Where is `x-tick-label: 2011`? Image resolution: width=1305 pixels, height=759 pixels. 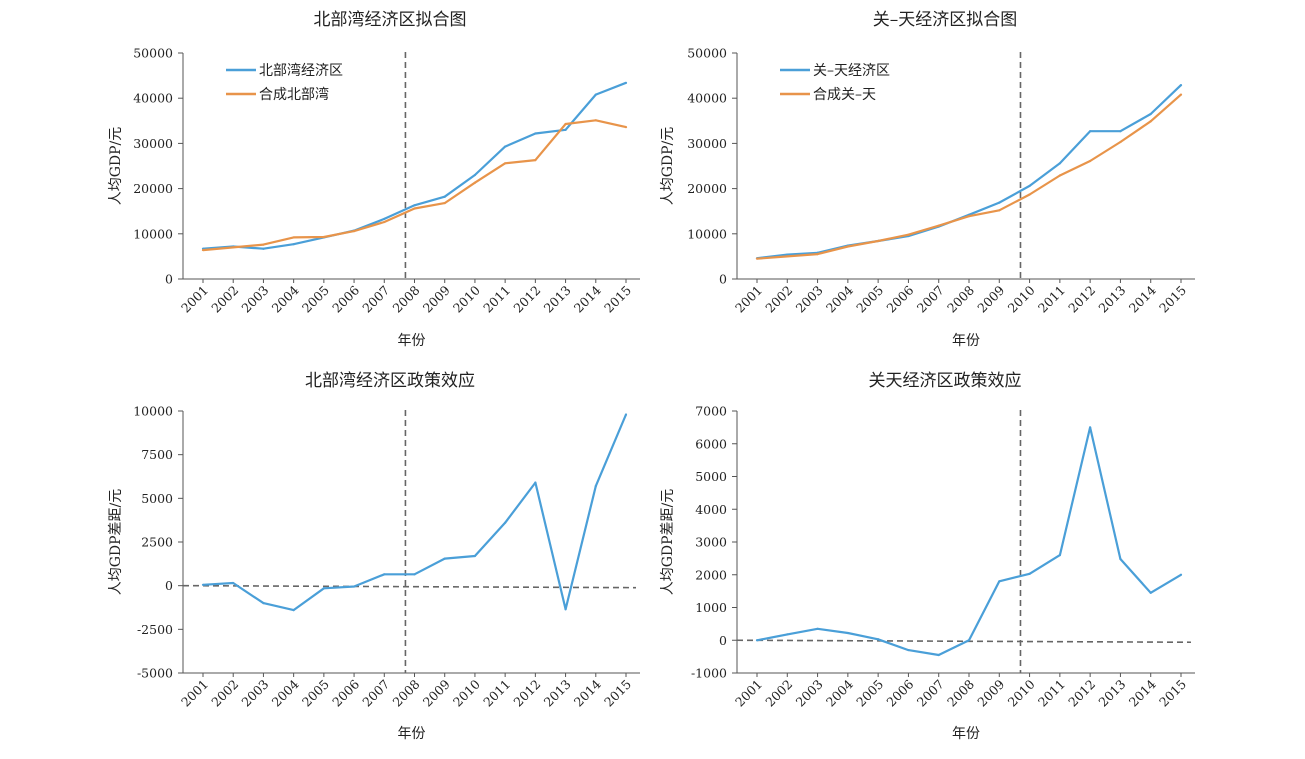
x-tick-label: 2011 is located at coordinates (496, 299).